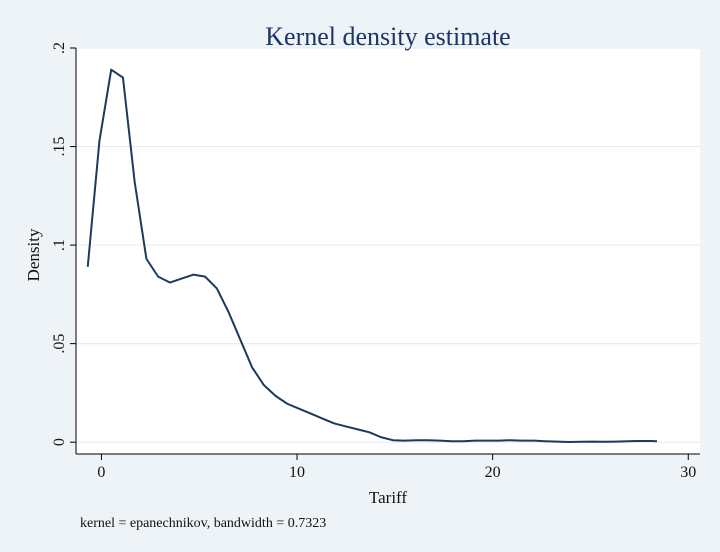  What do you see at coordinates (59, 344) in the screenshot?
I see `y-tick-label: .05` at bounding box center [59, 344].